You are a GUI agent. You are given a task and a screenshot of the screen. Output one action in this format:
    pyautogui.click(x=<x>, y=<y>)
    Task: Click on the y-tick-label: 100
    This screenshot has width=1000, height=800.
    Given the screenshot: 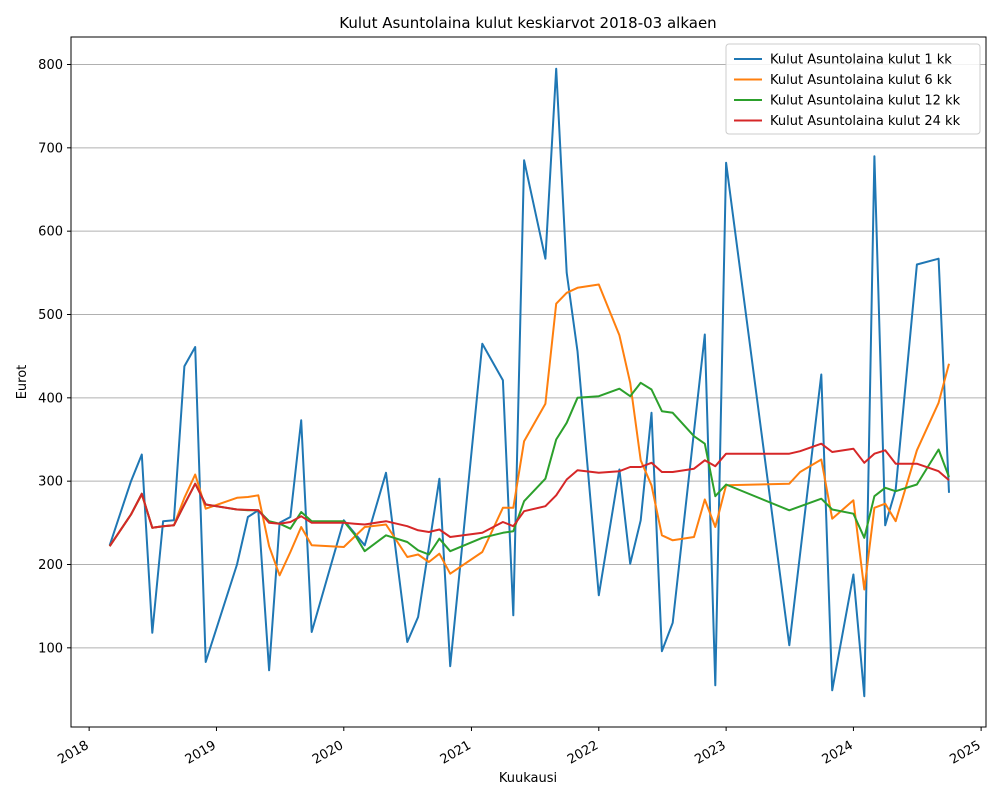 What is the action you would take?
    pyautogui.click(x=50, y=648)
    